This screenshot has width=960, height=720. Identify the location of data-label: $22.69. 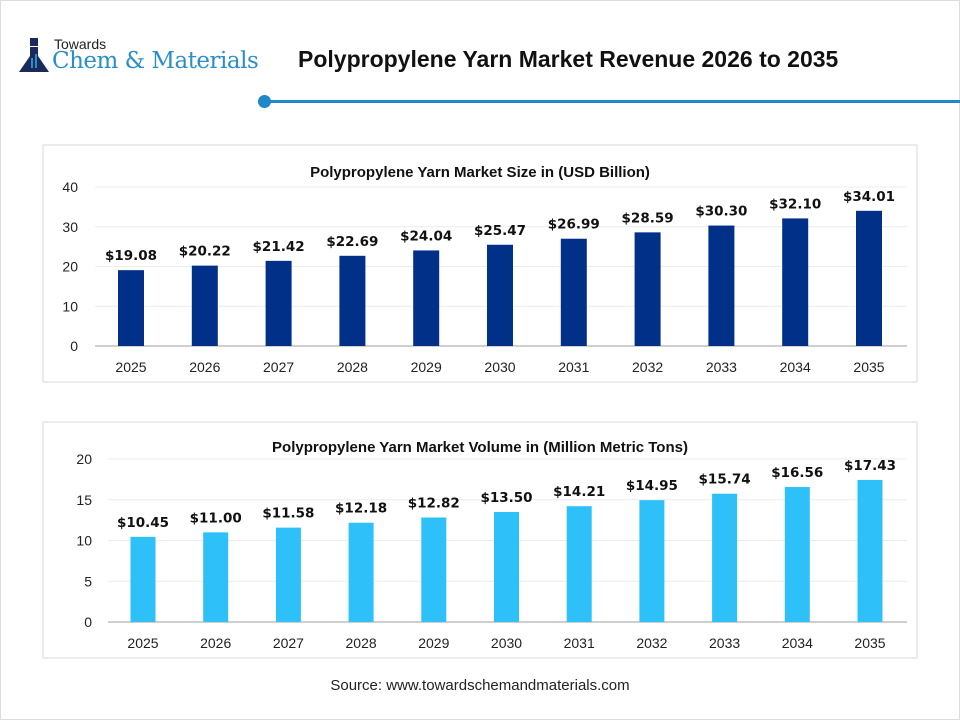
(352, 242).